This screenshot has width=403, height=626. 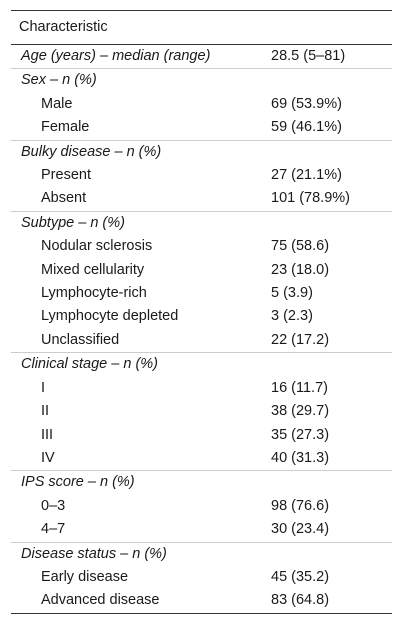 I want to click on table-row: Lymphocyte-rich 5 (3.9), so click(x=201, y=293).